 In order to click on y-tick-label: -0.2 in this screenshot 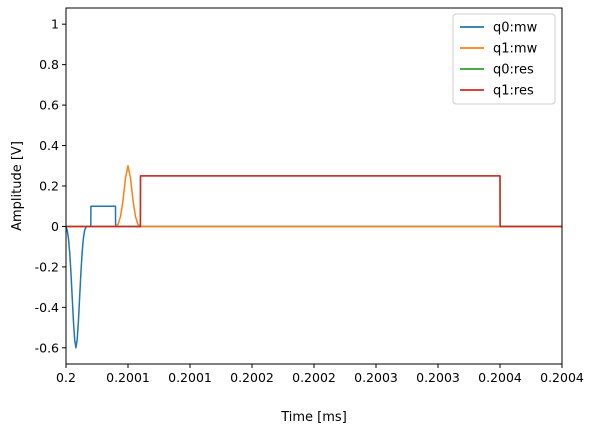, I will do `click(47, 266)`.